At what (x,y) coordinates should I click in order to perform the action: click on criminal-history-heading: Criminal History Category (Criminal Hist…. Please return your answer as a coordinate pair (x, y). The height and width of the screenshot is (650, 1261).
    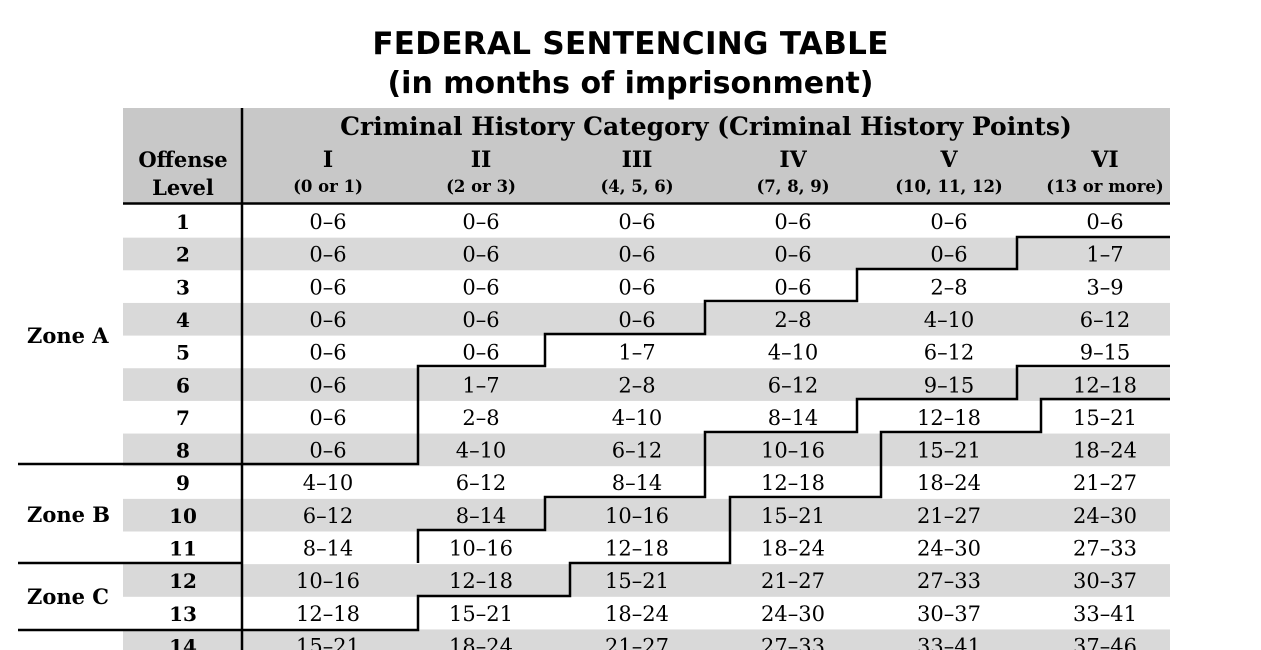
    Looking at the image, I should click on (706, 126).